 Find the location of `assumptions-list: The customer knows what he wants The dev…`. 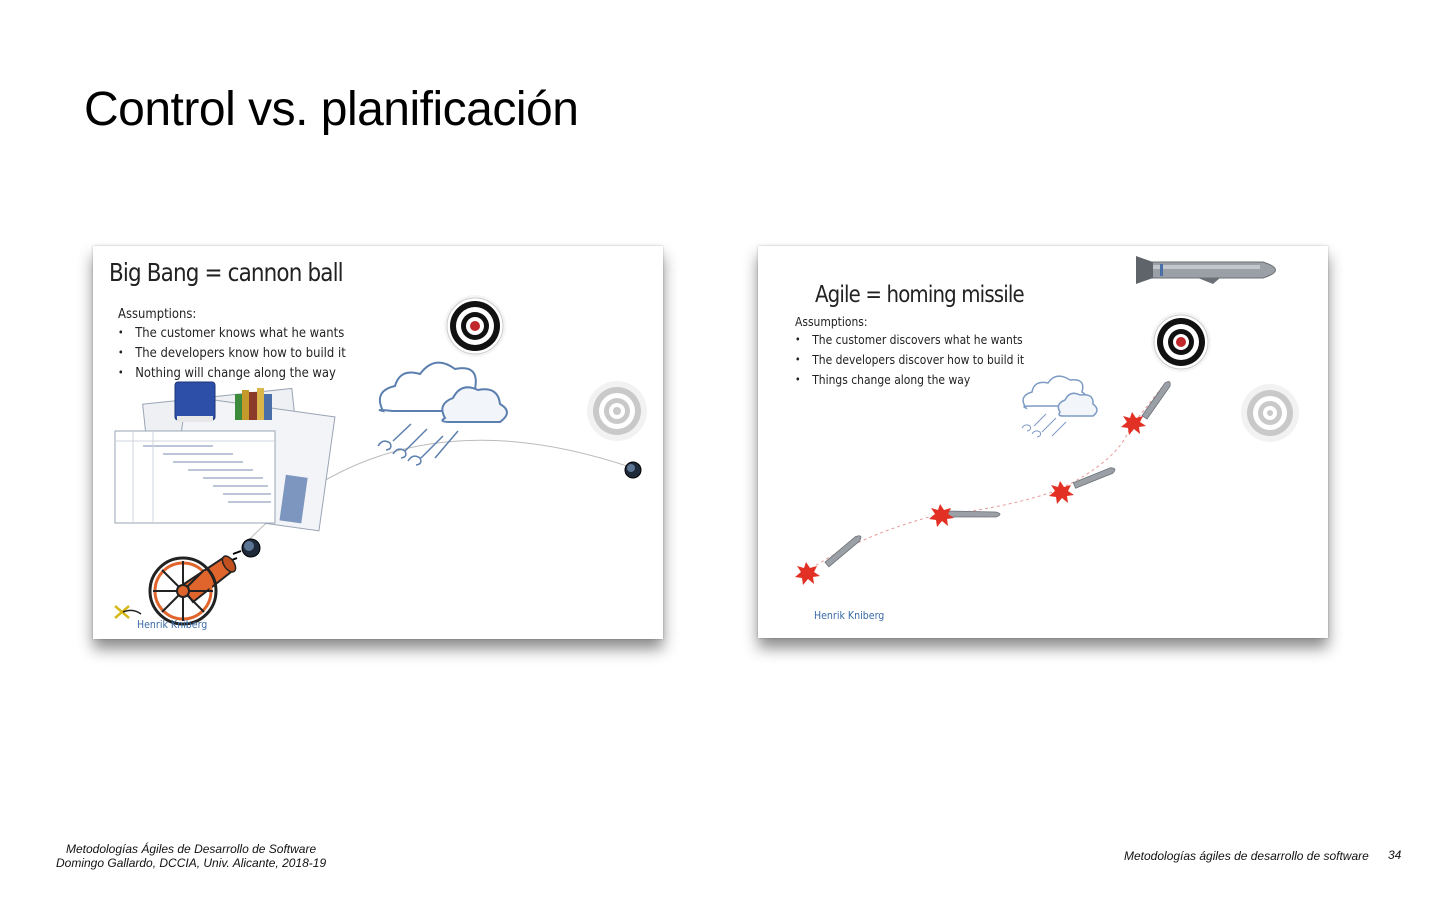

assumptions-list: The customer knows what he wants The dev… is located at coordinates (232, 353).